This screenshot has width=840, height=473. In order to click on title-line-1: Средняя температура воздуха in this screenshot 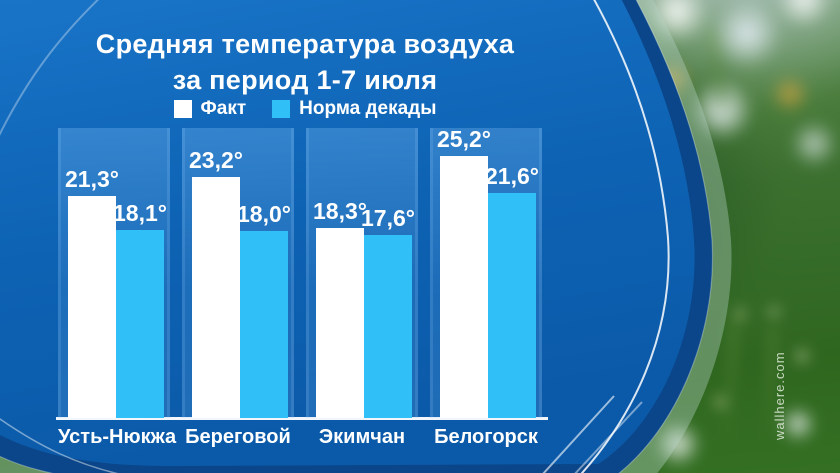, I will do `click(305, 44)`.